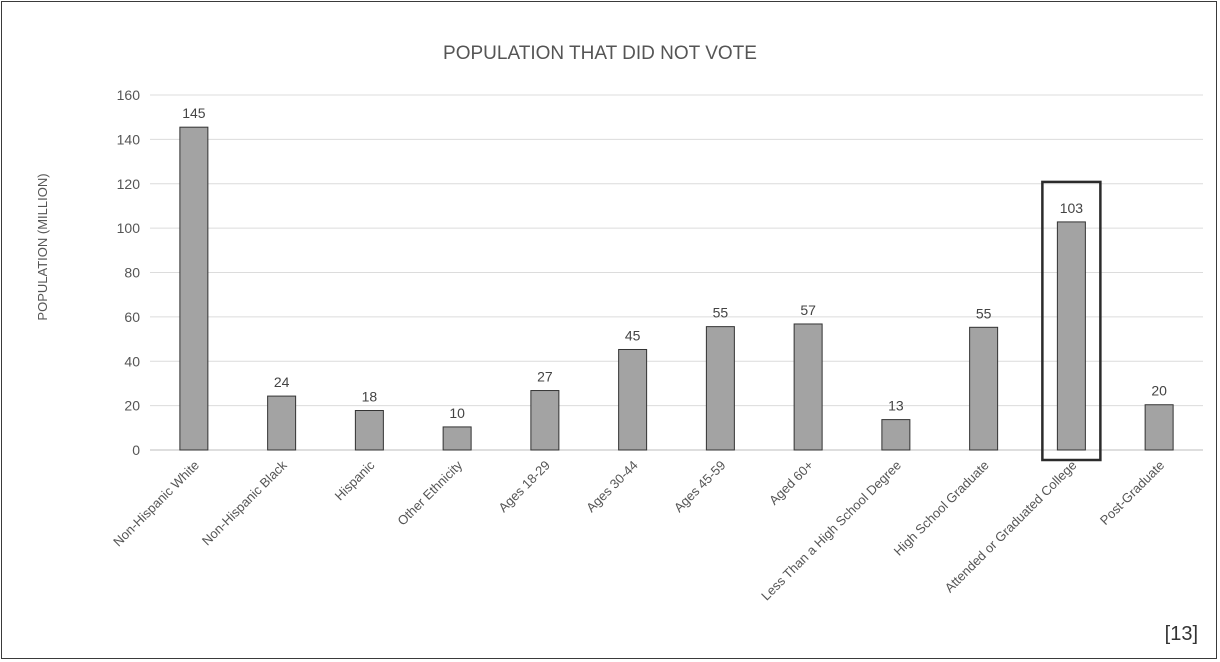 The image size is (1220, 662). What do you see at coordinates (194, 113) in the screenshot?
I see `data-label: 145` at bounding box center [194, 113].